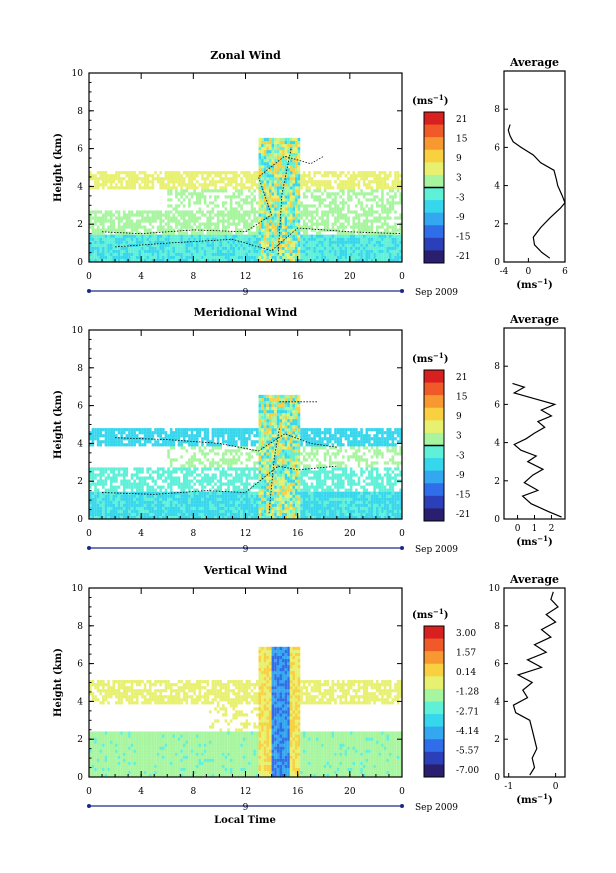 This screenshot has width=616, height=873. Describe the element at coordinates (89, 291) in the screenshot. I see `date-axis-start` at that location.